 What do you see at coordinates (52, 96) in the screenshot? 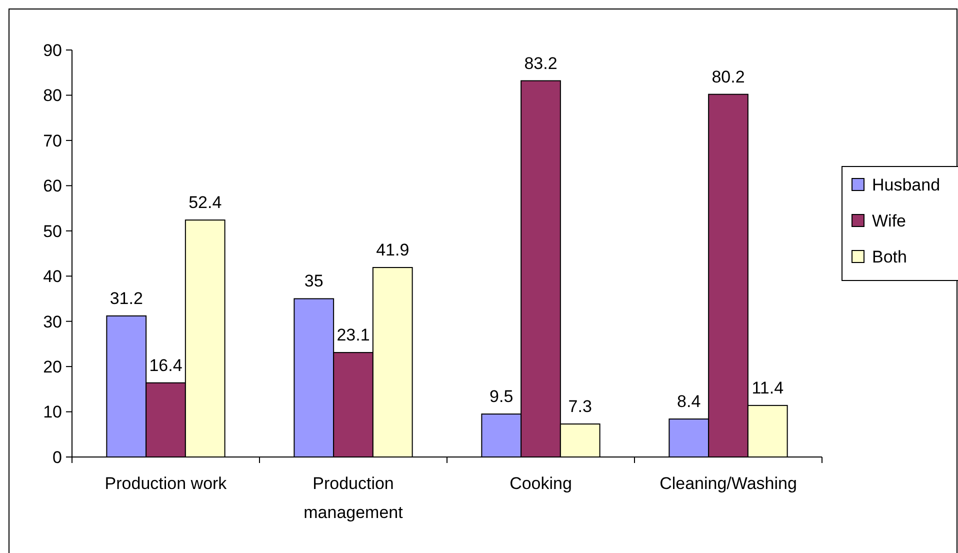
I see `y-tick-label: 80` at bounding box center [52, 96].